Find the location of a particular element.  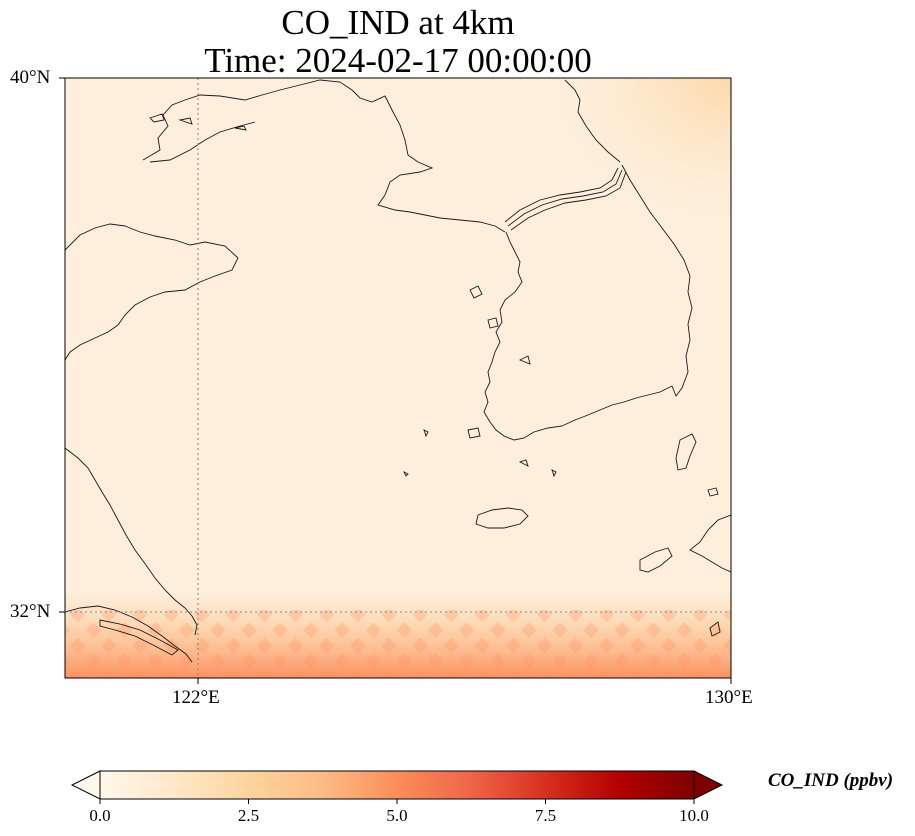

lat-tick-label-32: 32°N is located at coordinates (30, 611).